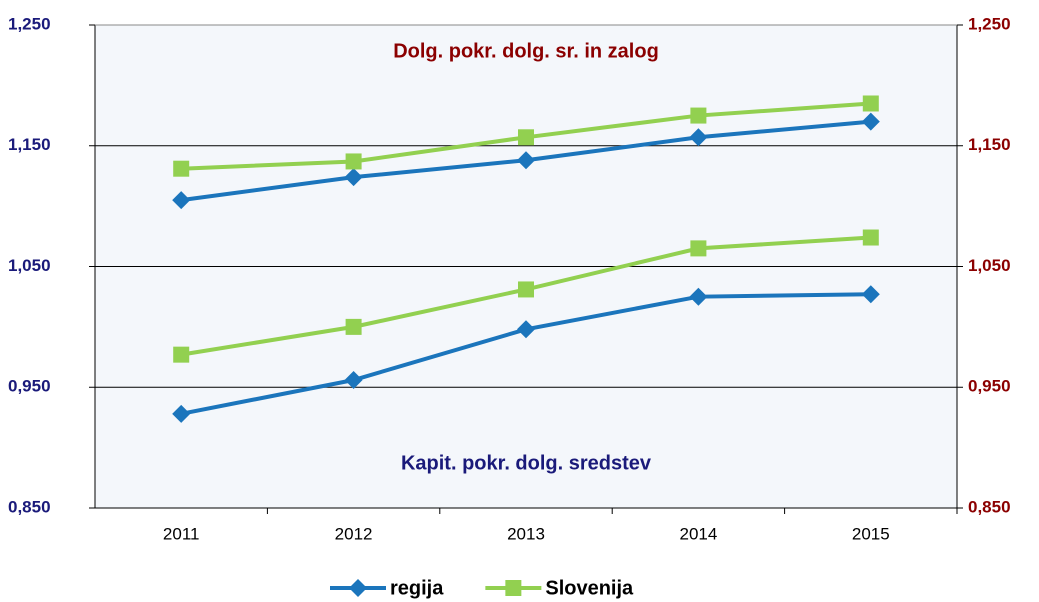  Describe the element at coordinates (526, 463) in the screenshot. I see `annotation: Kapit. pokr. dolg. sredstev` at that location.